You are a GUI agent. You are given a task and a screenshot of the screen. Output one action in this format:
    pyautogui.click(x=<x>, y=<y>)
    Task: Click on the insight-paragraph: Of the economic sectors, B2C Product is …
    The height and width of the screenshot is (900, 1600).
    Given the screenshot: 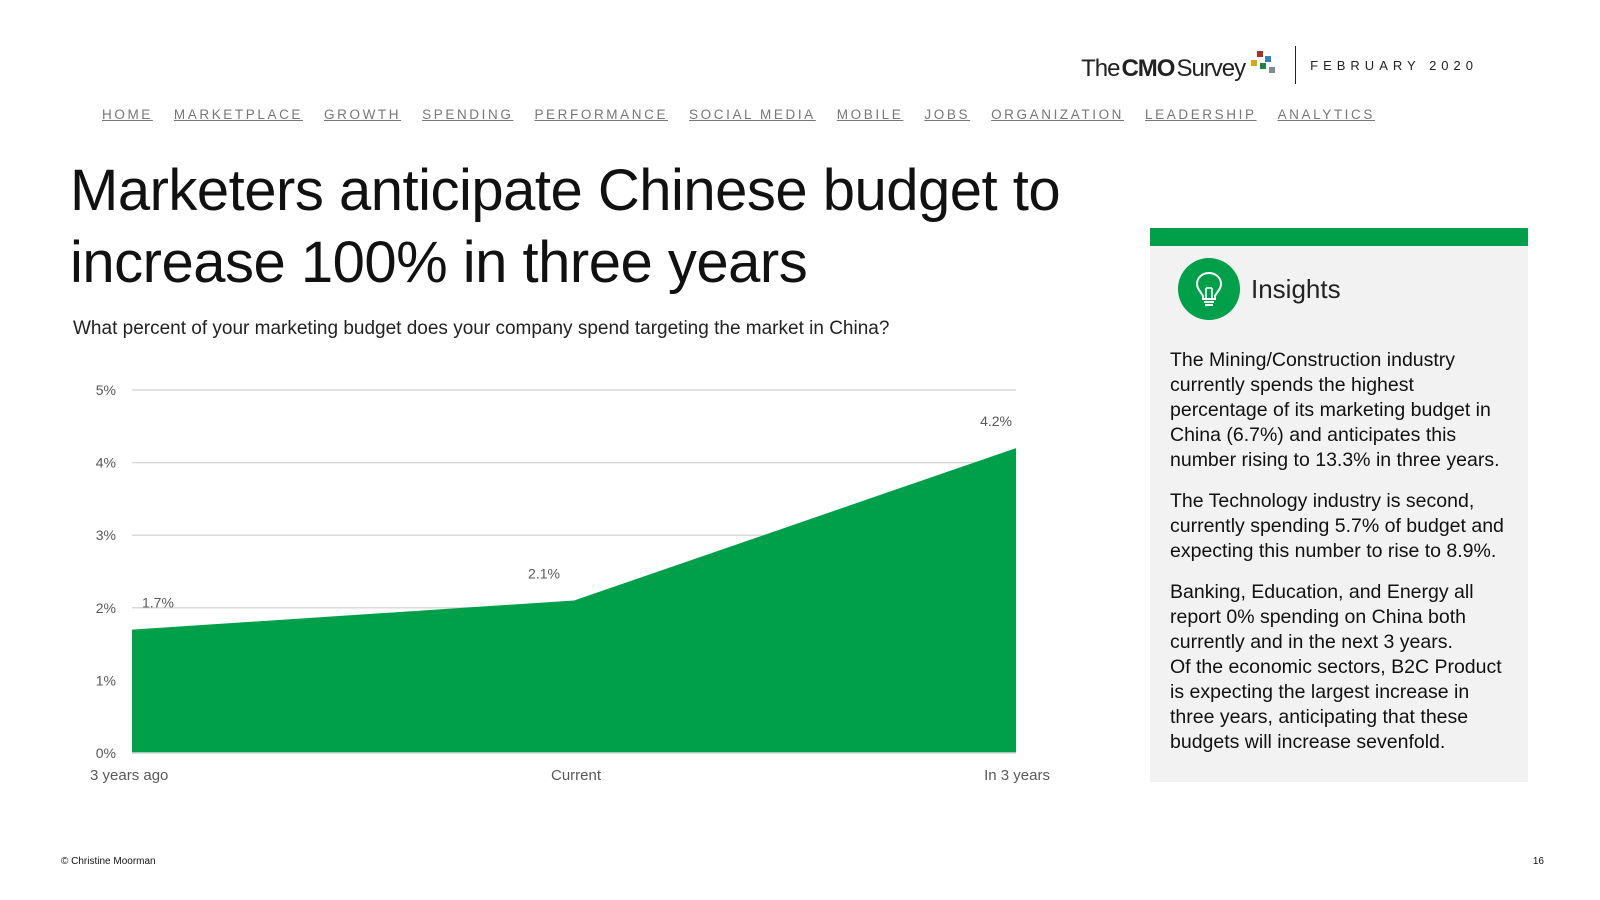 What is the action you would take?
    pyautogui.click(x=1336, y=704)
    